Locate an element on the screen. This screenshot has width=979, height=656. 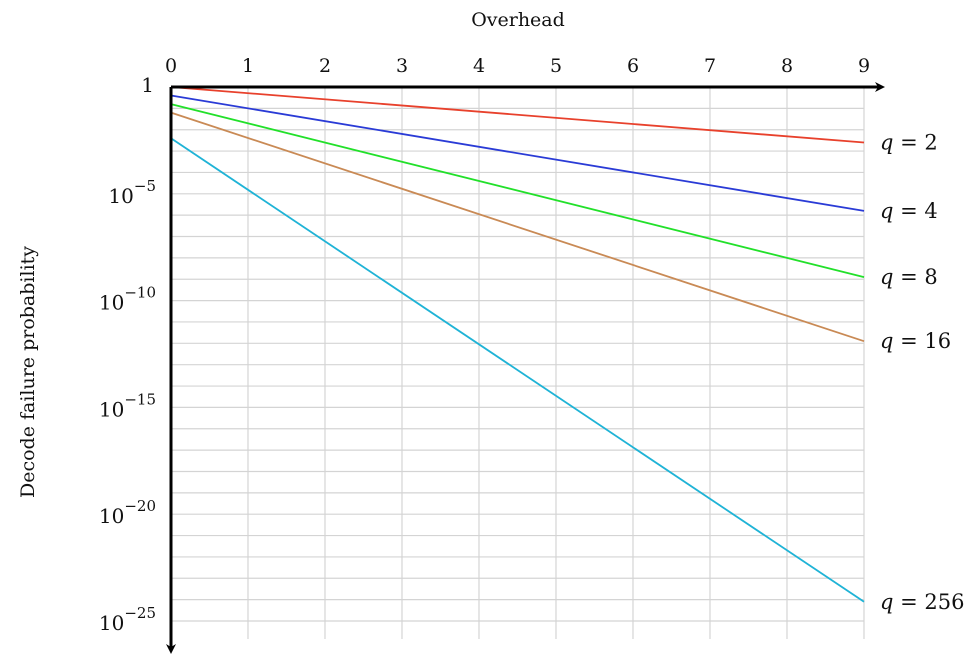
y-tick-label: 10−25 is located at coordinates (127, 619).